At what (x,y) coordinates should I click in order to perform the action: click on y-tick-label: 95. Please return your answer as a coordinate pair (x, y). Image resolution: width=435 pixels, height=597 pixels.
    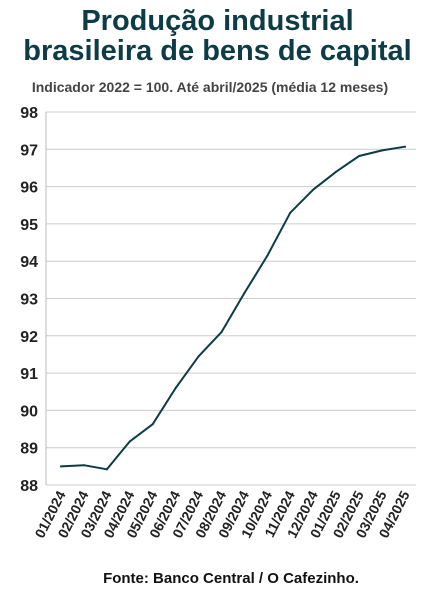
    Looking at the image, I should click on (29, 225).